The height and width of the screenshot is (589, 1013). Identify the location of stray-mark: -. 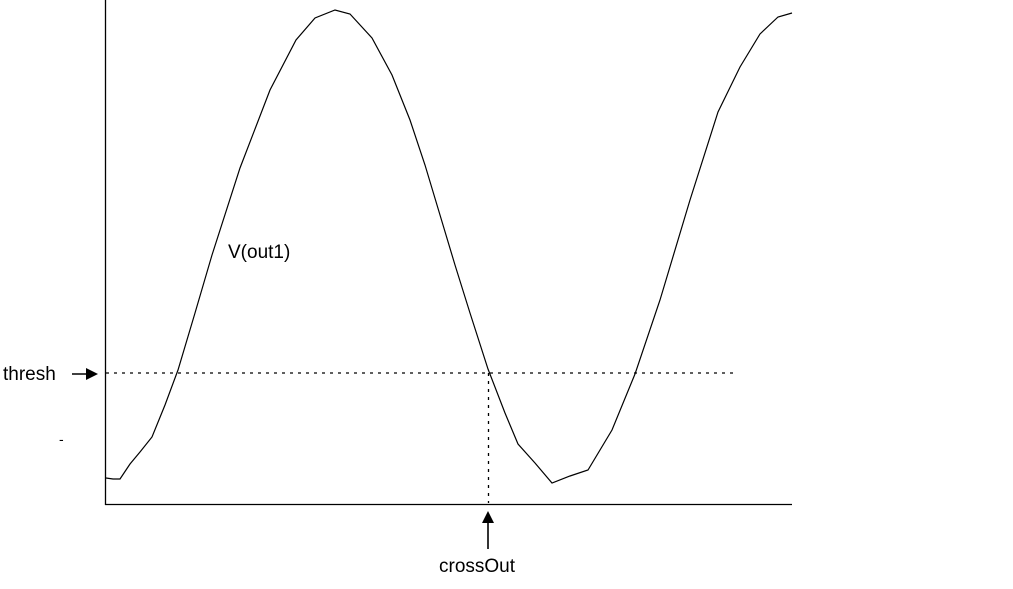
(61, 439).